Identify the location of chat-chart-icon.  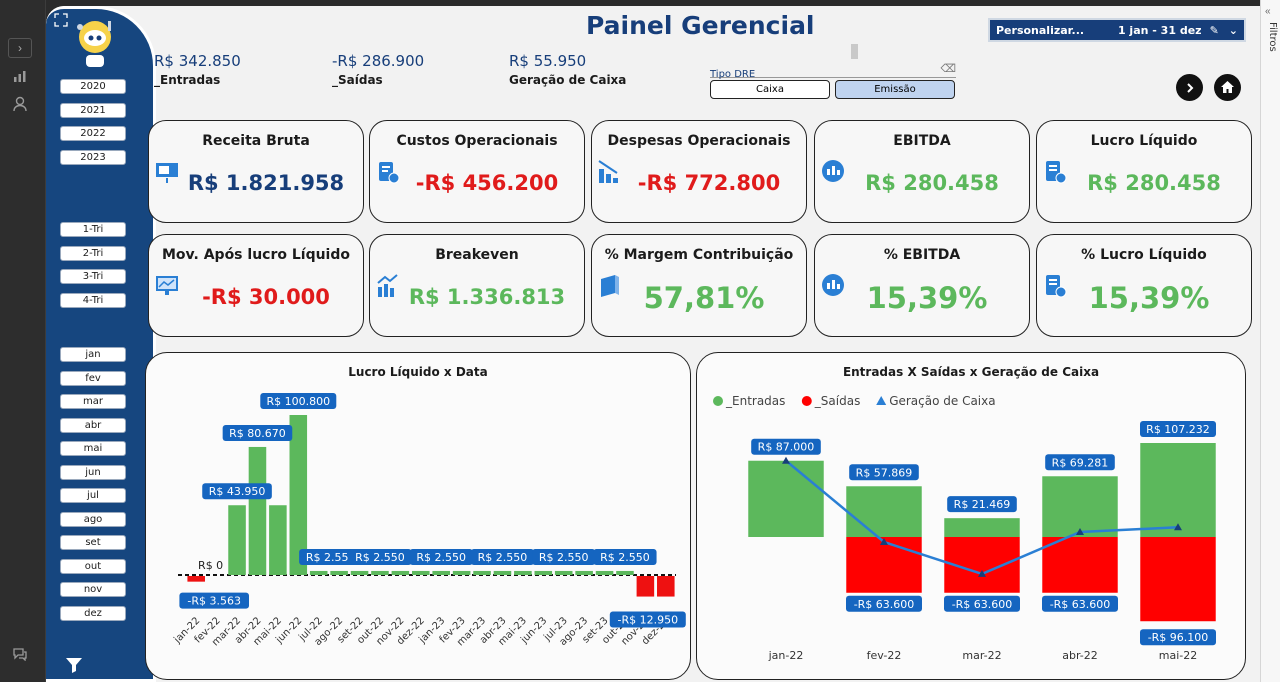
(833, 285).